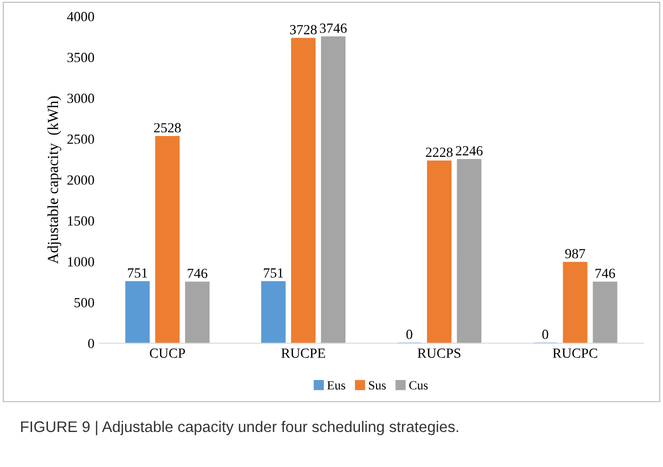  What do you see at coordinates (80, 17) in the screenshot?
I see `y-tick-label: 4000` at bounding box center [80, 17].